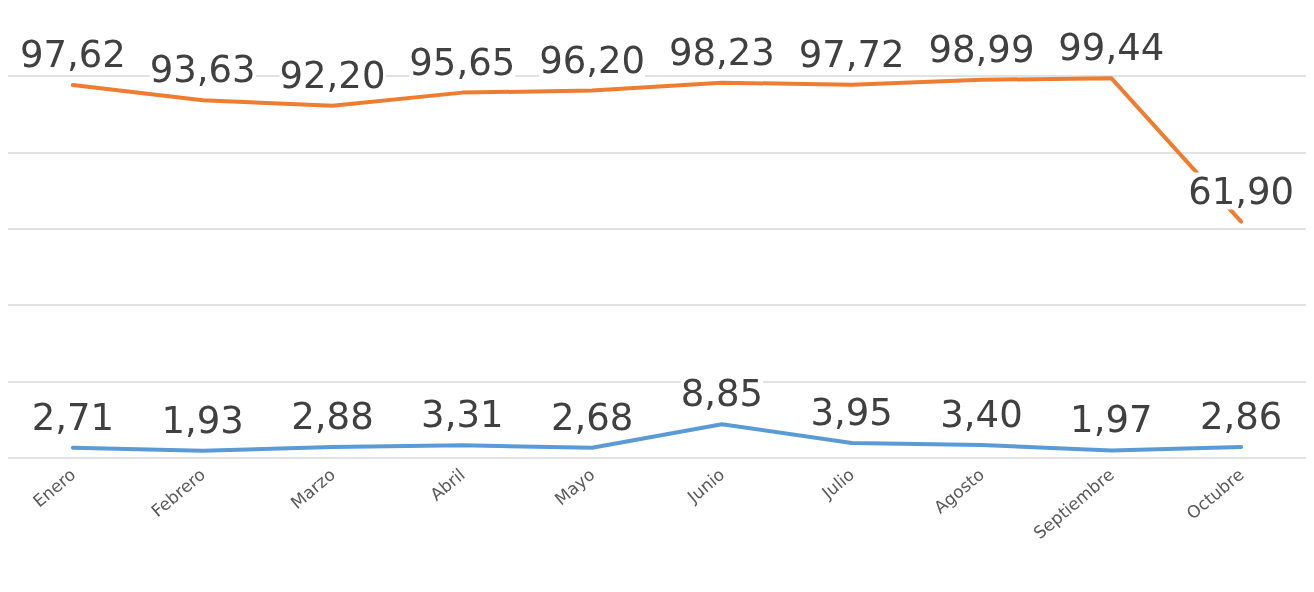 This screenshot has height=592, width=1314. What do you see at coordinates (462, 62) in the screenshot?
I see `data-label: 95,65` at bounding box center [462, 62].